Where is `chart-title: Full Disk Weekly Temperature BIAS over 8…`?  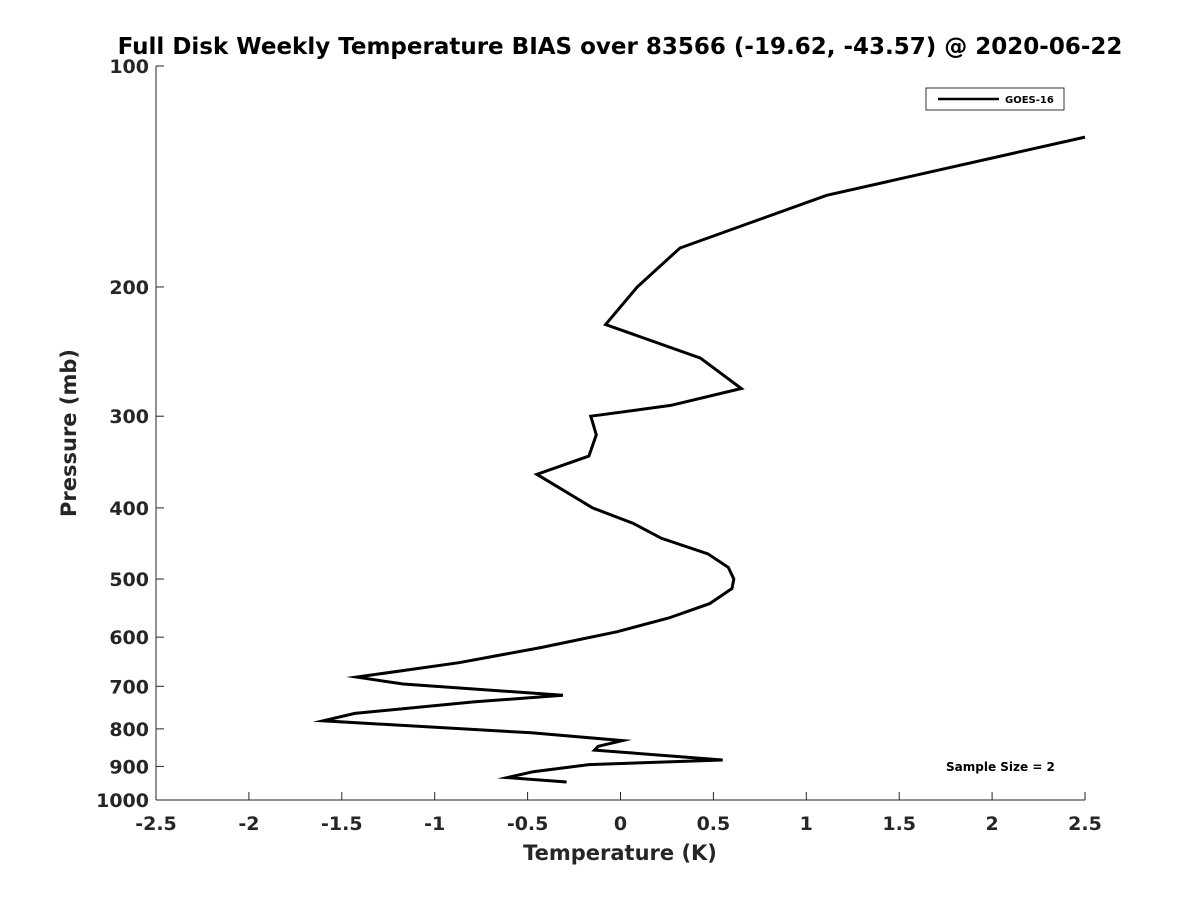 chart-title: Full Disk Weekly Temperature BIAS over 8… is located at coordinates (620, 47).